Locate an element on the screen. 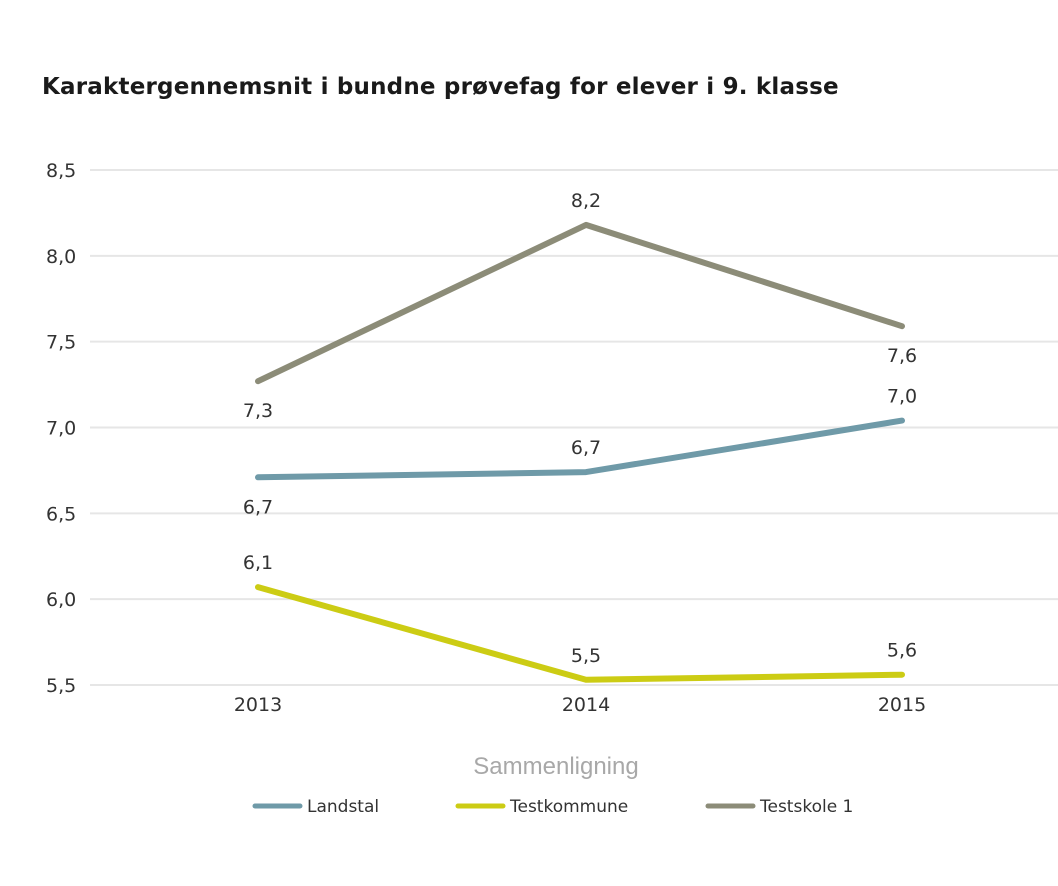 This screenshot has width=1058, height=886. y-tick-label: 7,5 is located at coordinates (61, 343).